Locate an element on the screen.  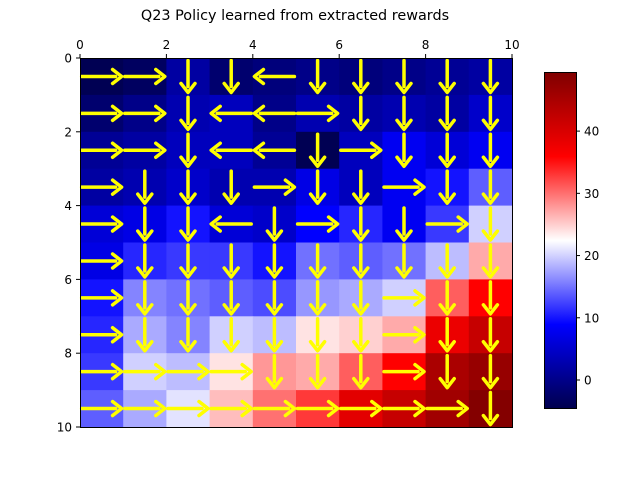
y-tick-label: 8 is located at coordinates (68, 354).